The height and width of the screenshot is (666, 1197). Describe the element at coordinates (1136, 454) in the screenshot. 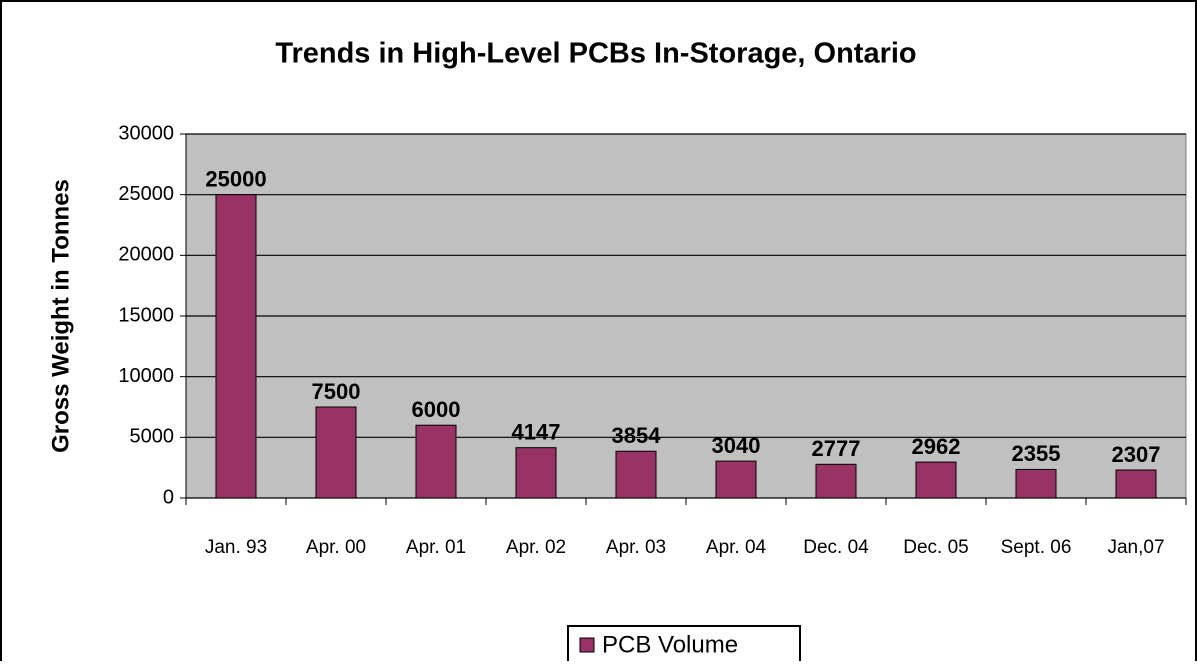

I see `data-label: 2307` at that location.